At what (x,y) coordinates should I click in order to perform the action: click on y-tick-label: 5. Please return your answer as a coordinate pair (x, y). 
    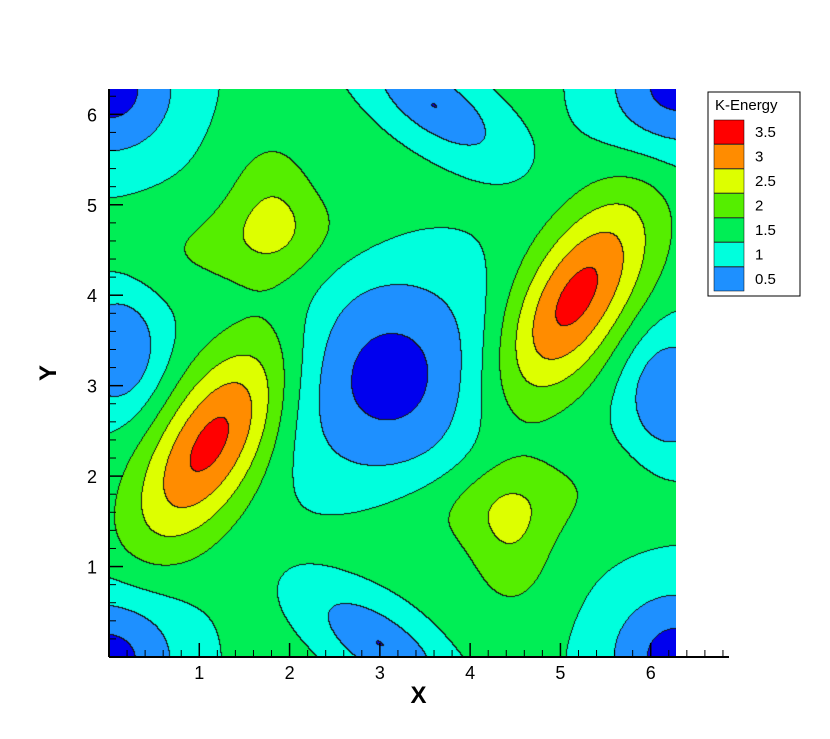
    Looking at the image, I should click on (92, 206).